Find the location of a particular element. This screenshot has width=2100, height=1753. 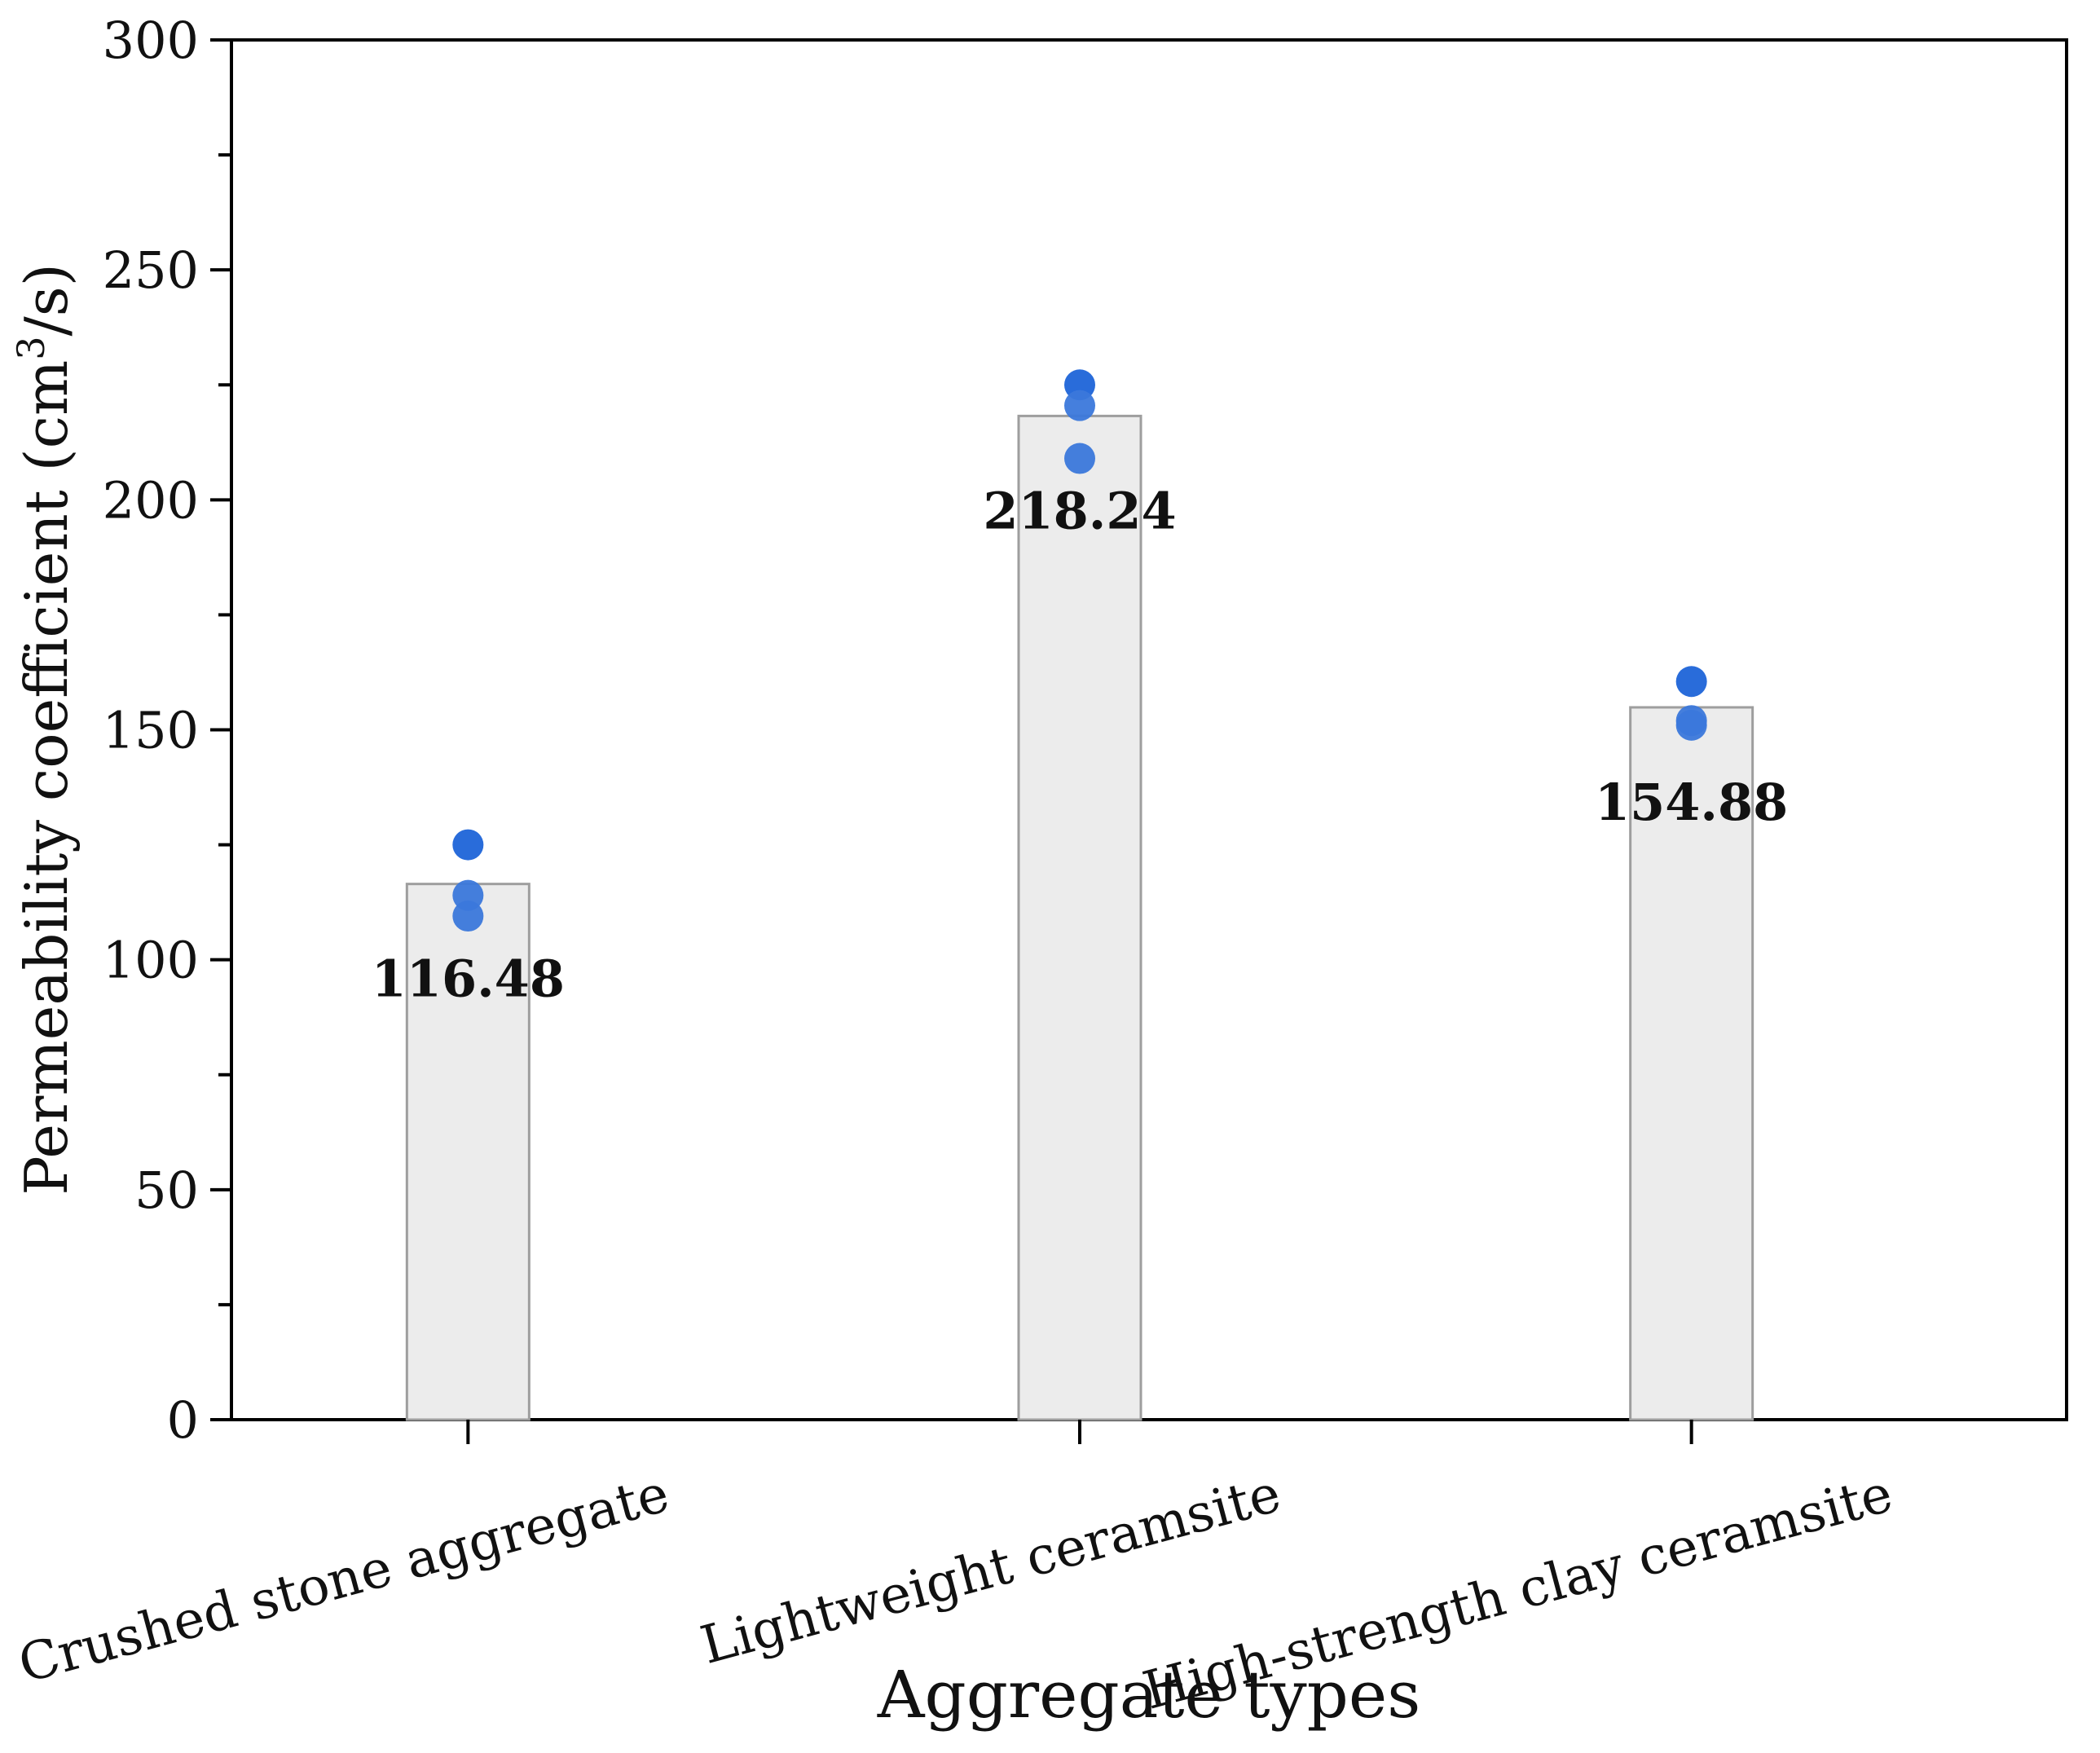

y-axis-title: Permeability coefficient (cm3/s) is located at coordinates (45, 729).